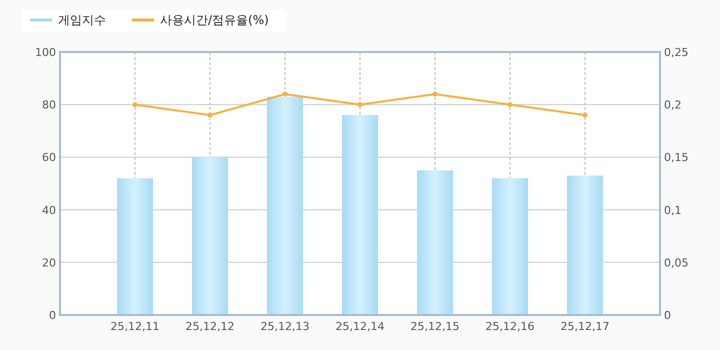 This screenshot has height=350, width=720. What do you see at coordinates (360, 326) in the screenshot?
I see `x-tick-label: 25,12,14` at bounding box center [360, 326].